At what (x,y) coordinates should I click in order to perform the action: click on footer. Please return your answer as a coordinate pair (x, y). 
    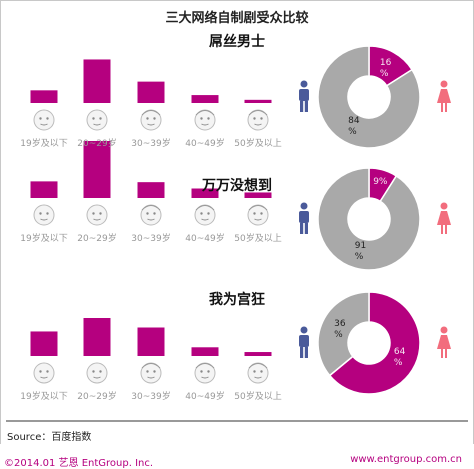
    Looking at the image, I should click on (237, 456).